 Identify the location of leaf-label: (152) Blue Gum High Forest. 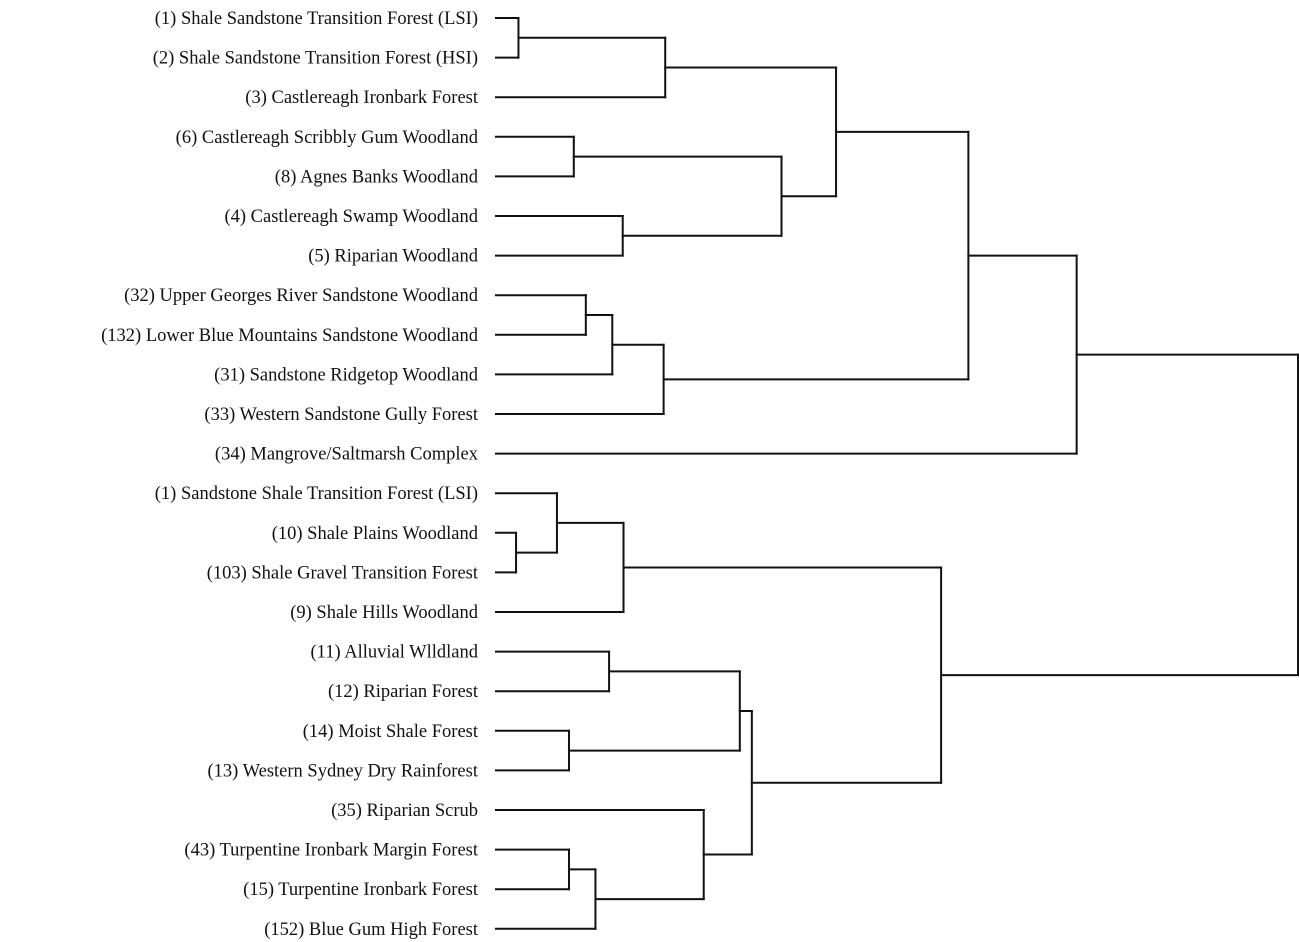
(371, 930).